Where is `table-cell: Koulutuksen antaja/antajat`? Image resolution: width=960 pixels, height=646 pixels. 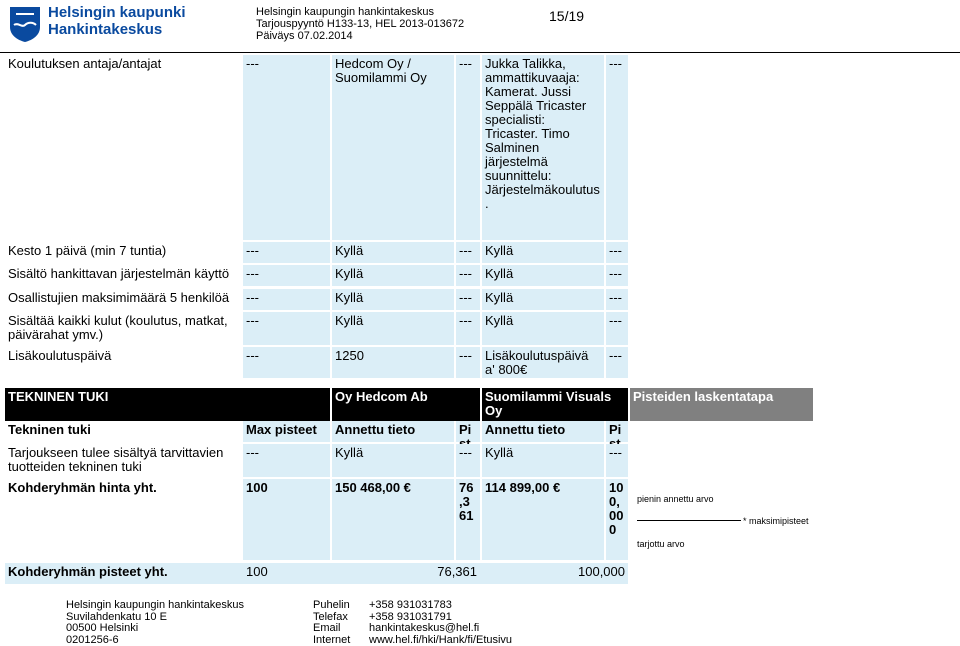
table-cell: Koulutuksen antaja/antajat is located at coordinates (123, 147).